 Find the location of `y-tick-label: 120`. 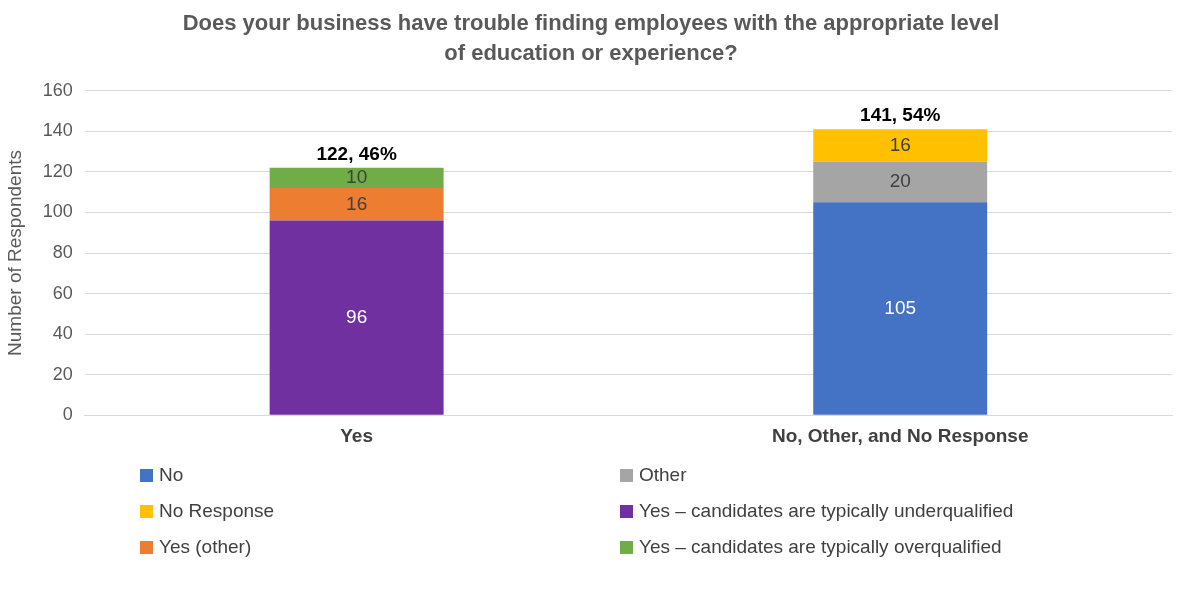

y-tick-label: 120 is located at coordinates (57, 170).